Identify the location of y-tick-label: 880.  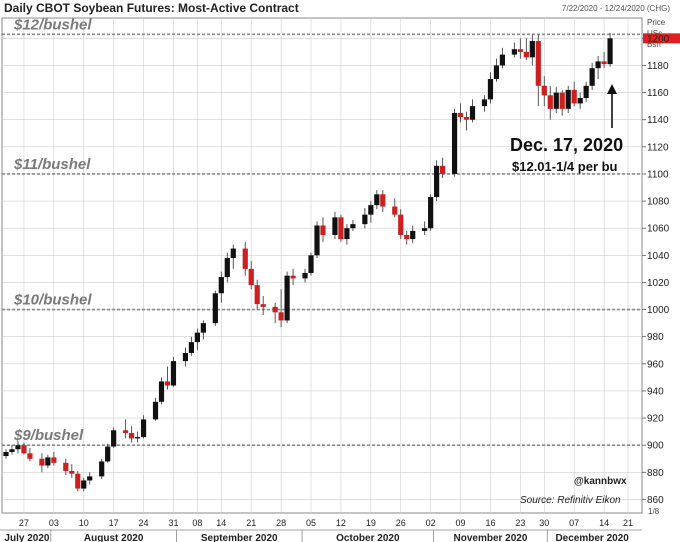
(655, 473).